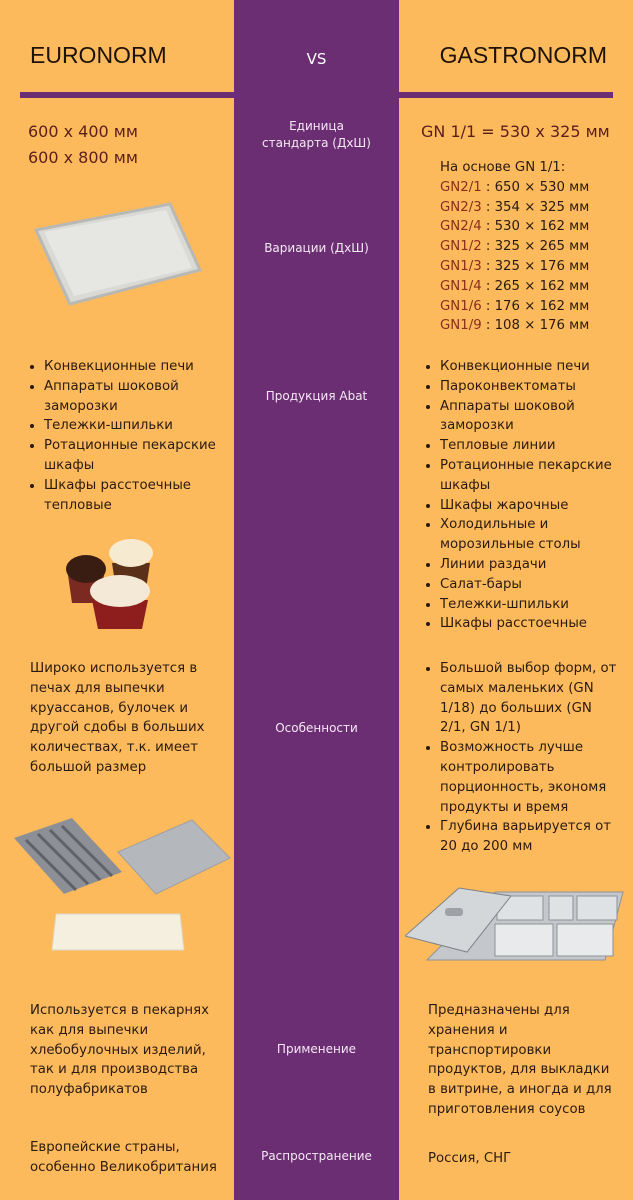 This screenshot has height=1200, width=633. I want to click on euro-dim: 600 х 800 мм, so click(83, 157).